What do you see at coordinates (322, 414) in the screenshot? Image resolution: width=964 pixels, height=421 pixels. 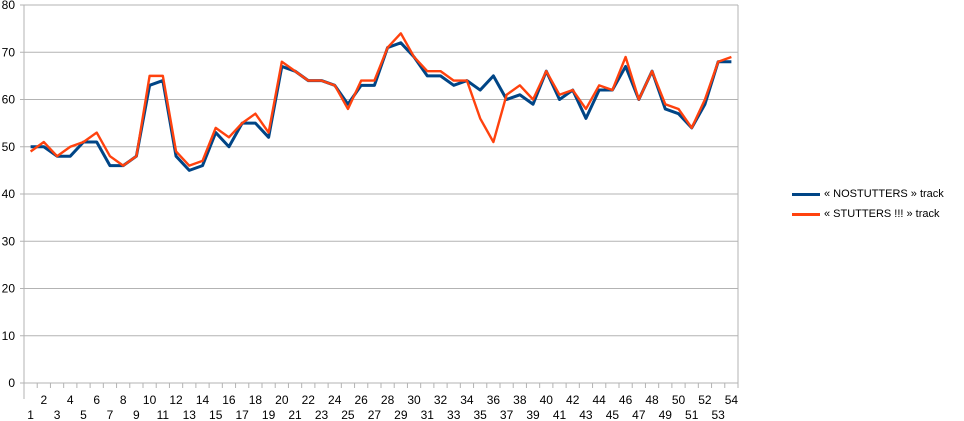 I see `x-tick-label: 23` at bounding box center [322, 414].